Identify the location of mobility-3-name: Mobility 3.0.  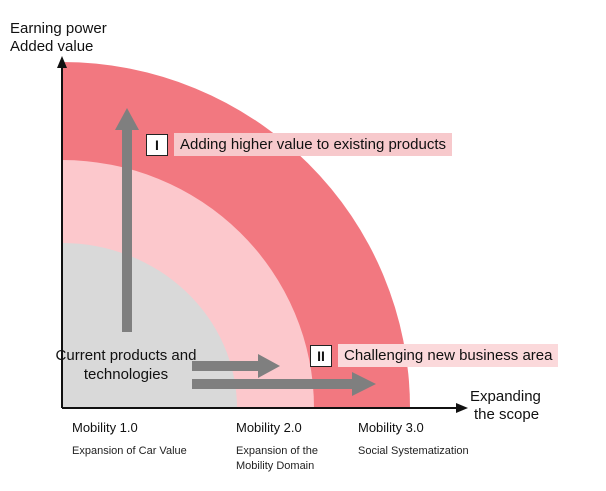
(391, 427).